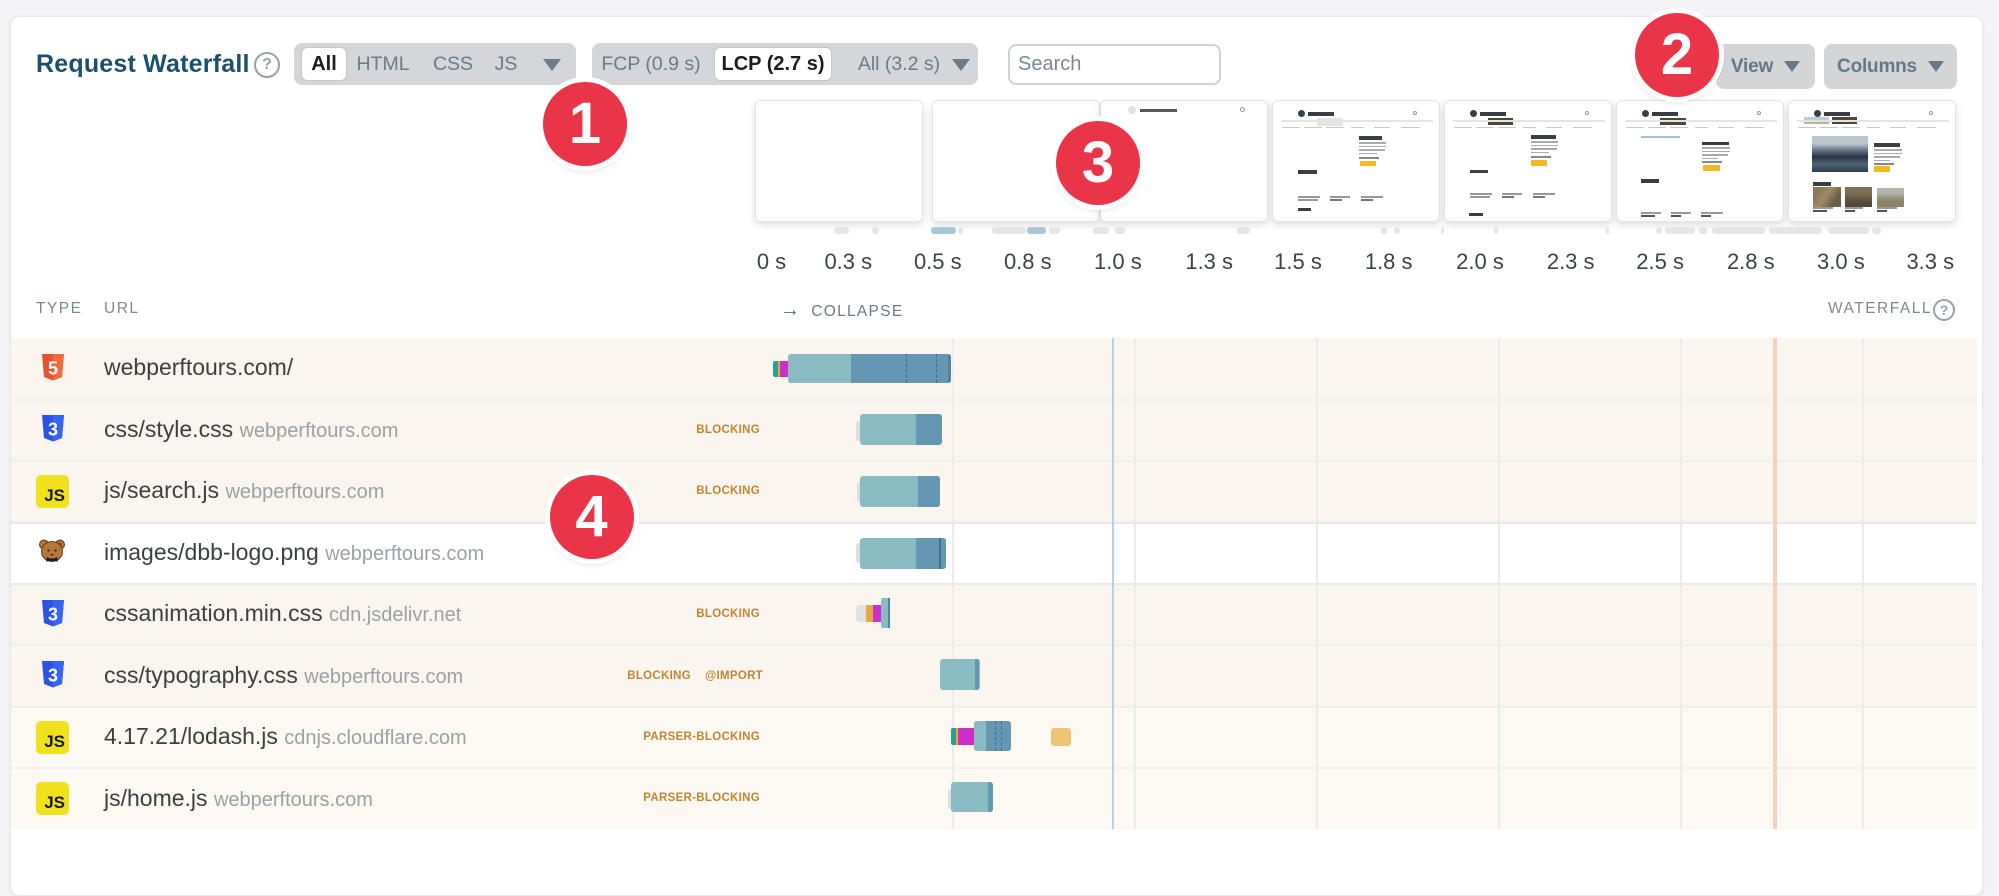 The image size is (1999, 896). I want to click on svg-text: 5, so click(53, 369).